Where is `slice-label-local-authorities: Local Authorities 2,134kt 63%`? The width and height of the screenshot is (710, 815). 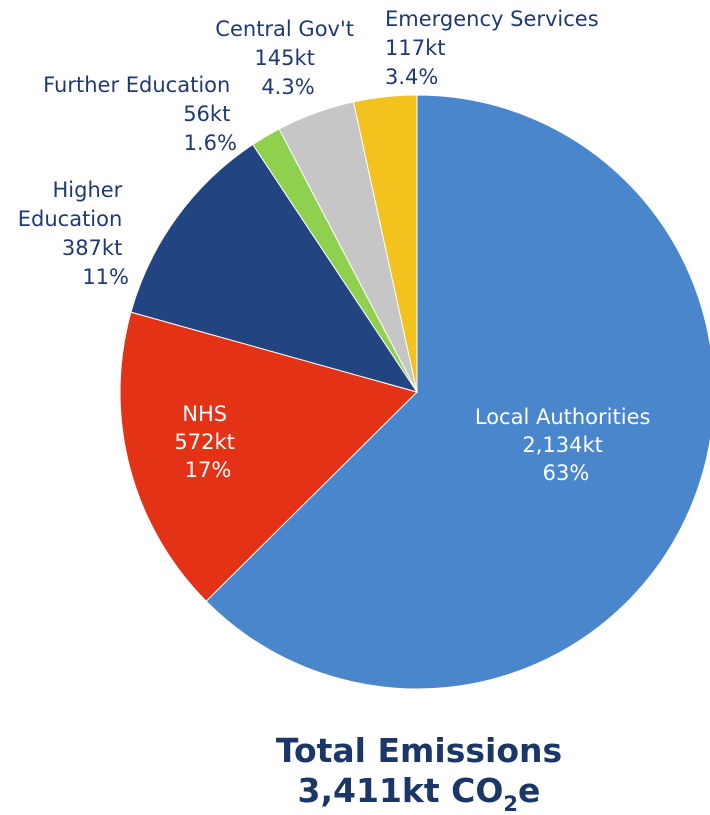 slice-label-local-authorities: Local Authorities 2,134kt 63% is located at coordinates (566, 445).